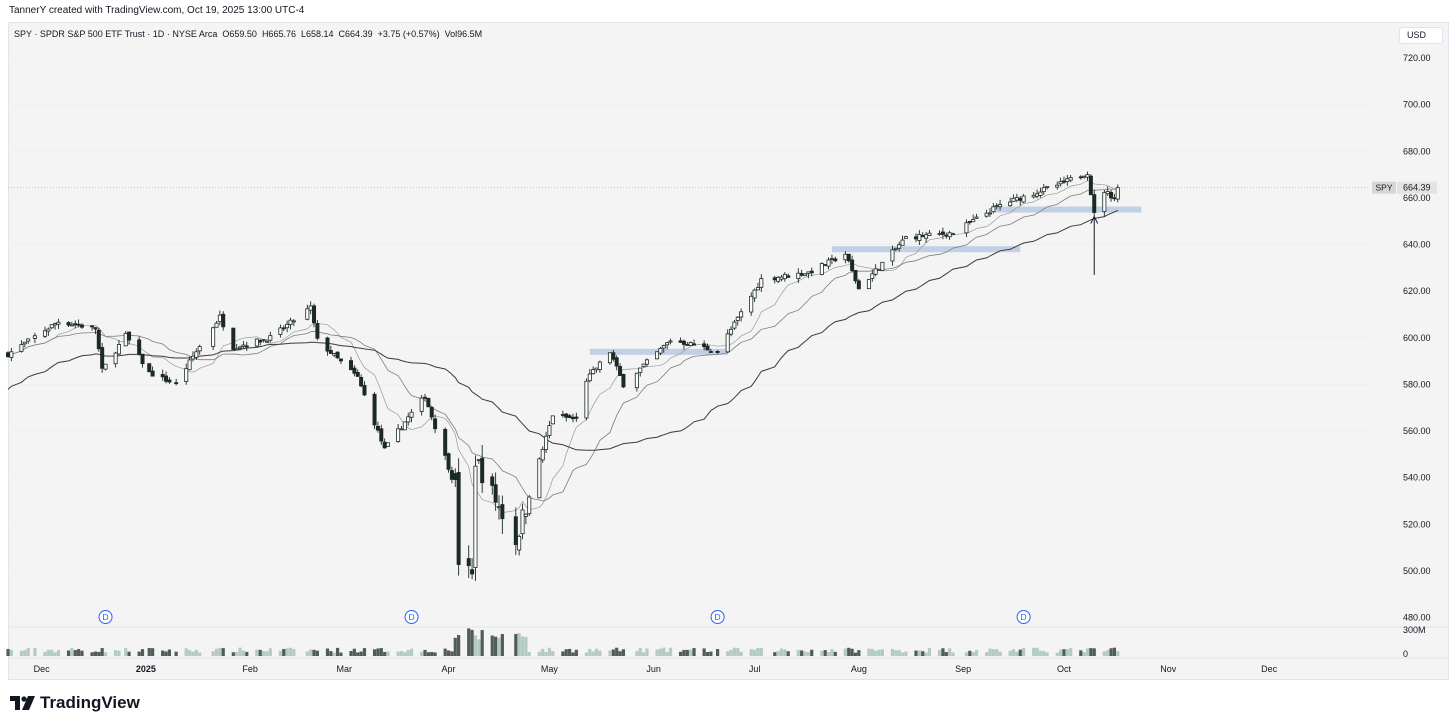 This screenshot has width=1456, height=728. What do you see at coordinates (23, 34) in the screenshot?
I see `legend-symbol: SPY` at bounding box center [23, 34].